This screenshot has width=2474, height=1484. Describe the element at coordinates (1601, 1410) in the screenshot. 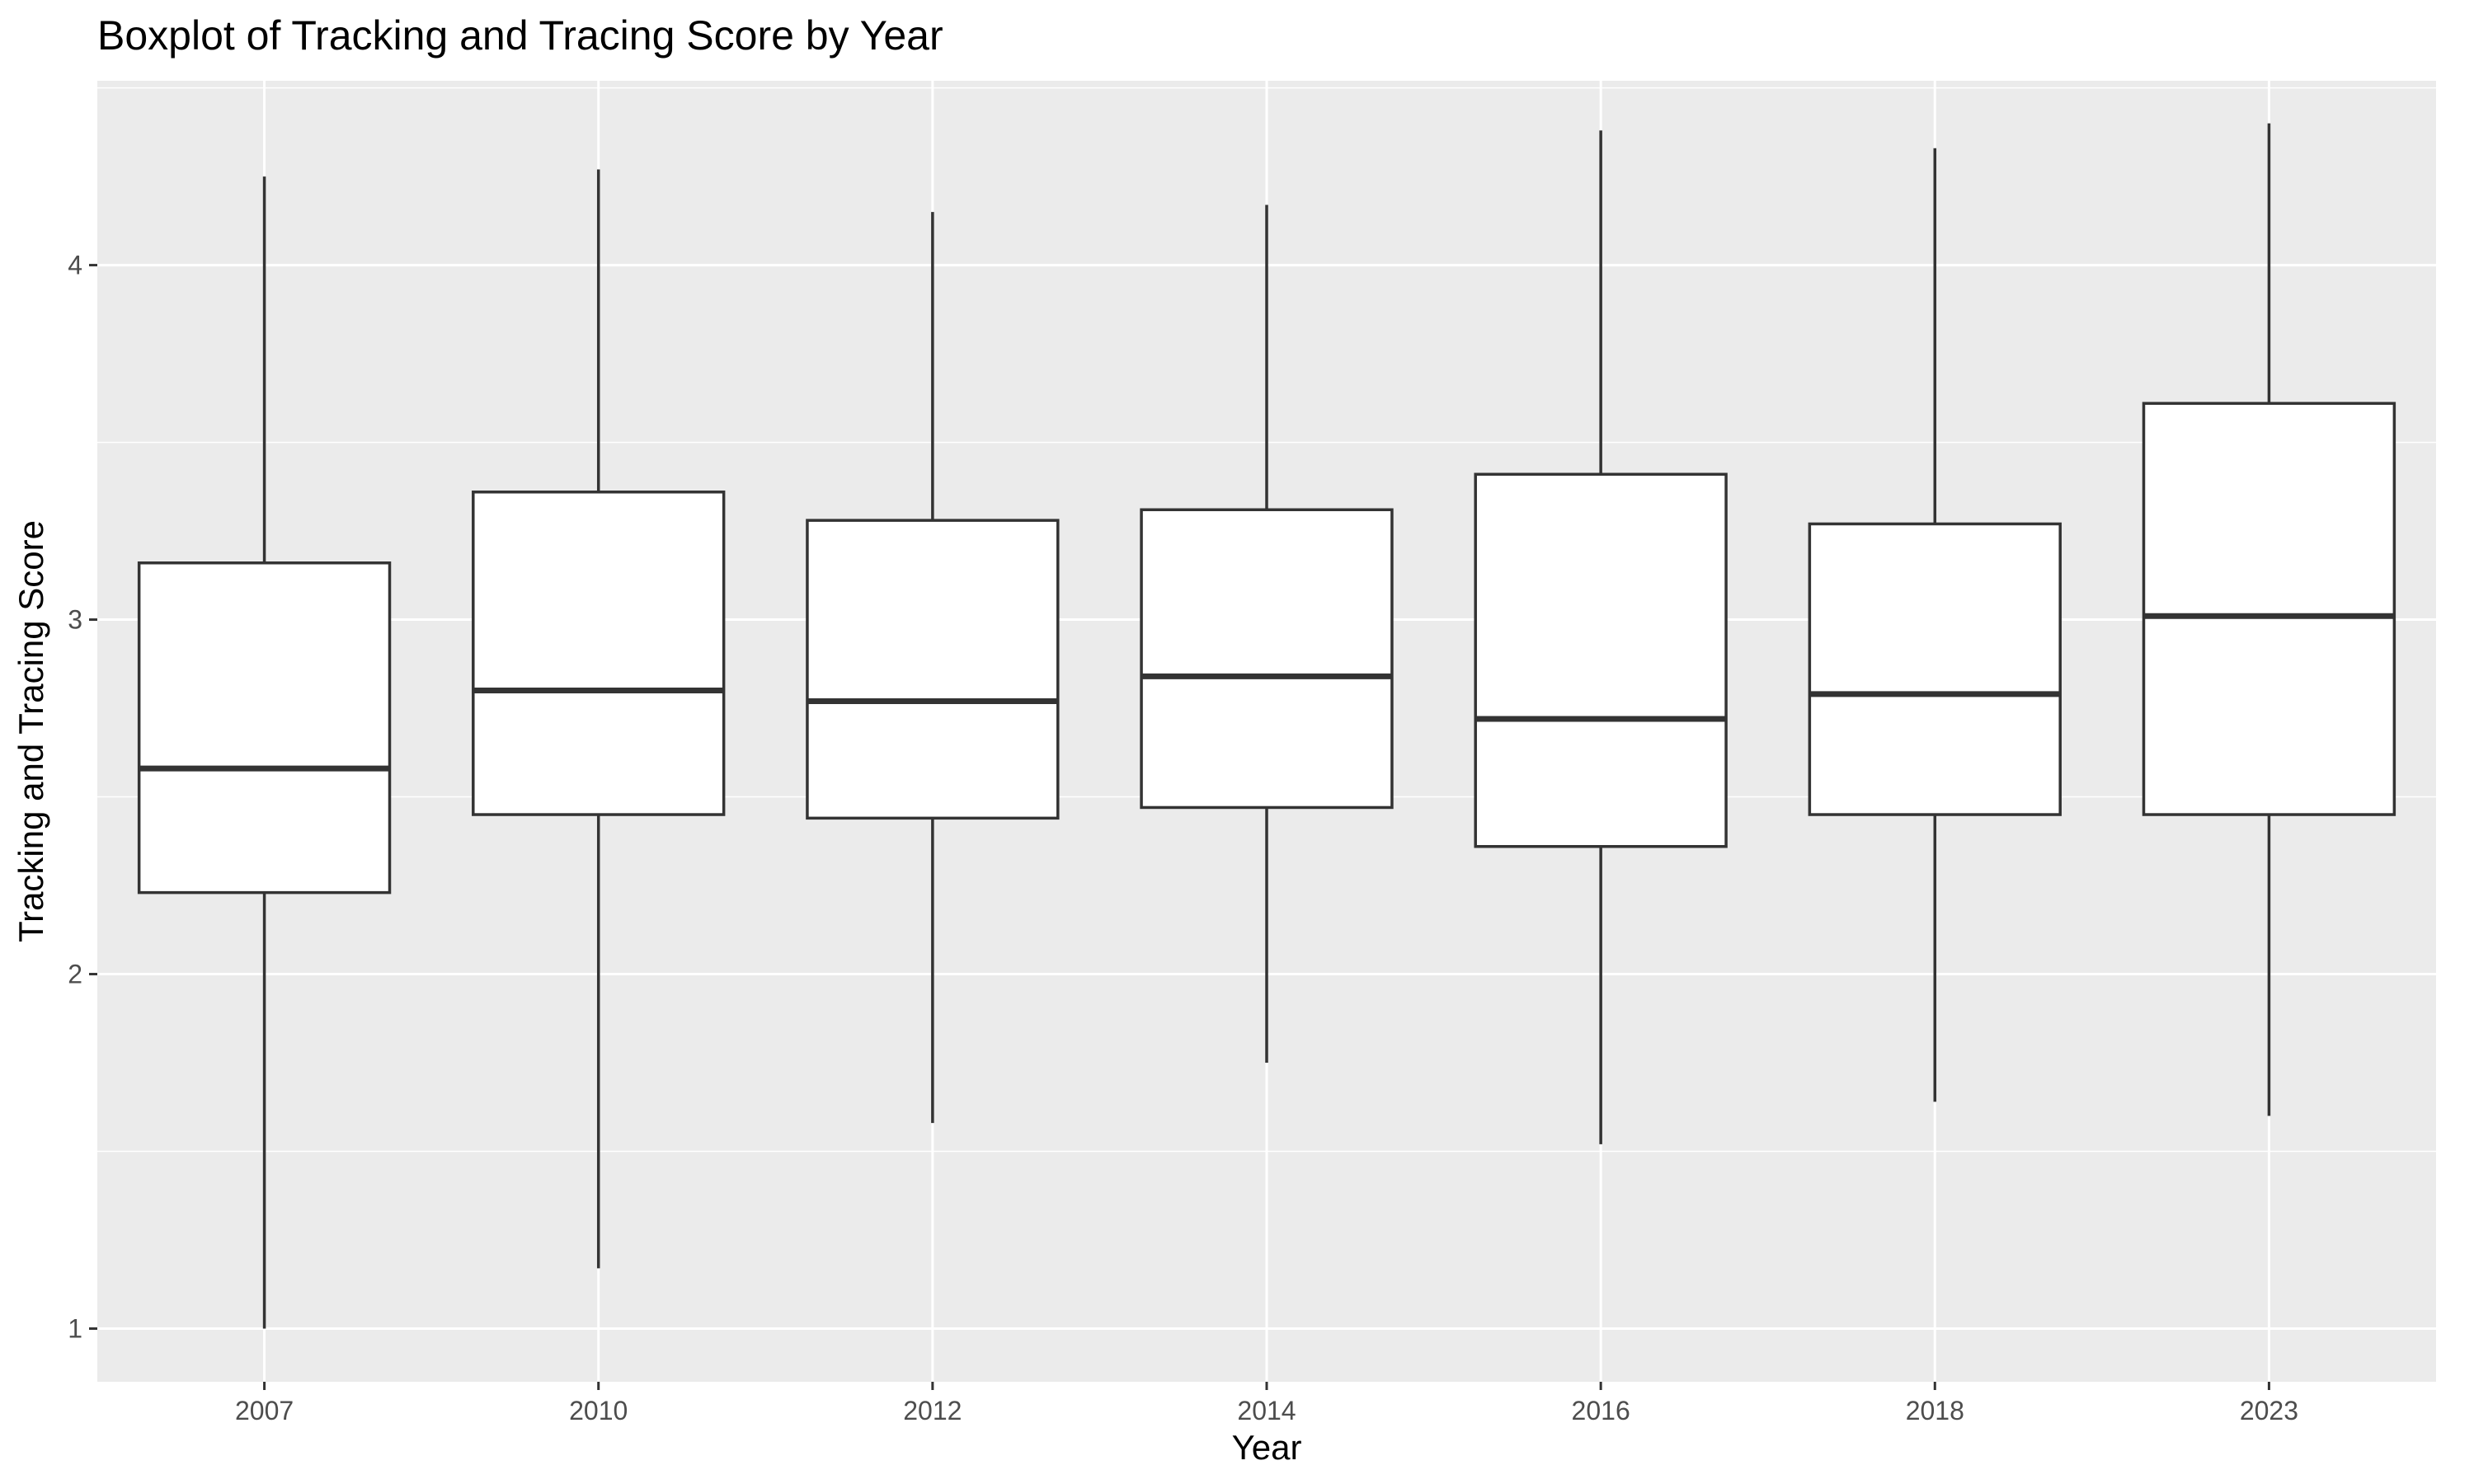

I see `x-tick-label-2016: 2016` at that location.